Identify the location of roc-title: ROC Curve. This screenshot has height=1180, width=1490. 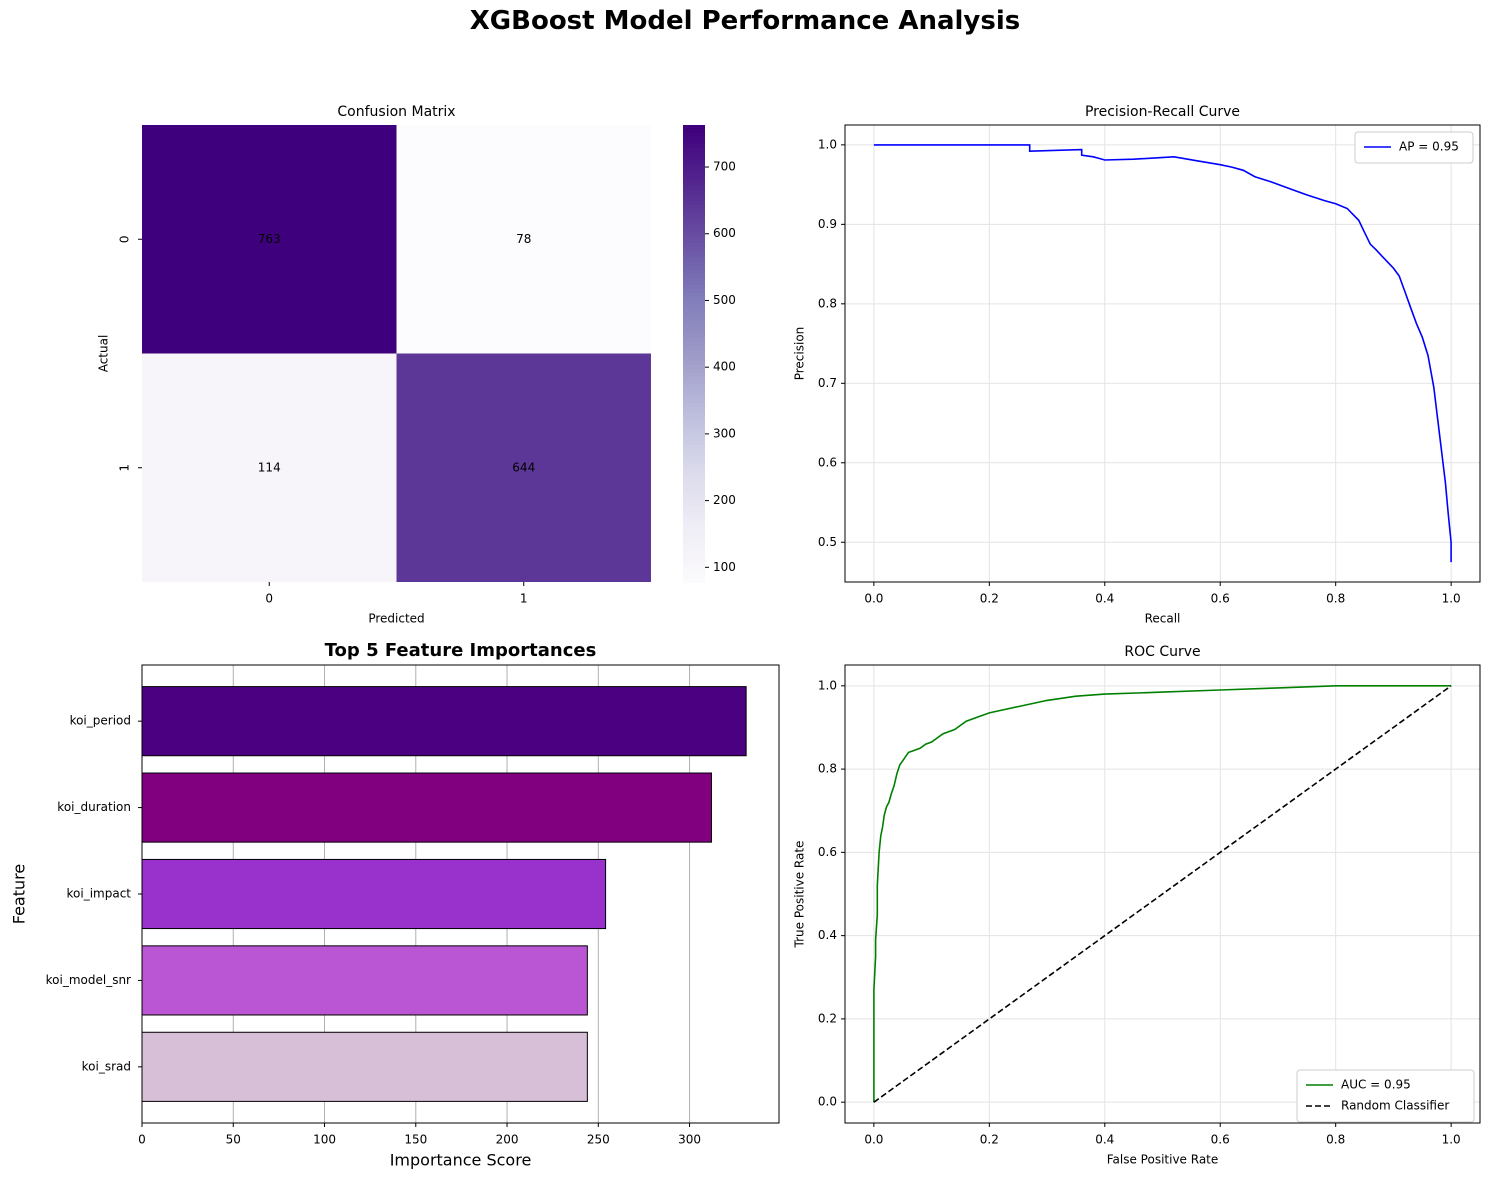
(1162, 652).